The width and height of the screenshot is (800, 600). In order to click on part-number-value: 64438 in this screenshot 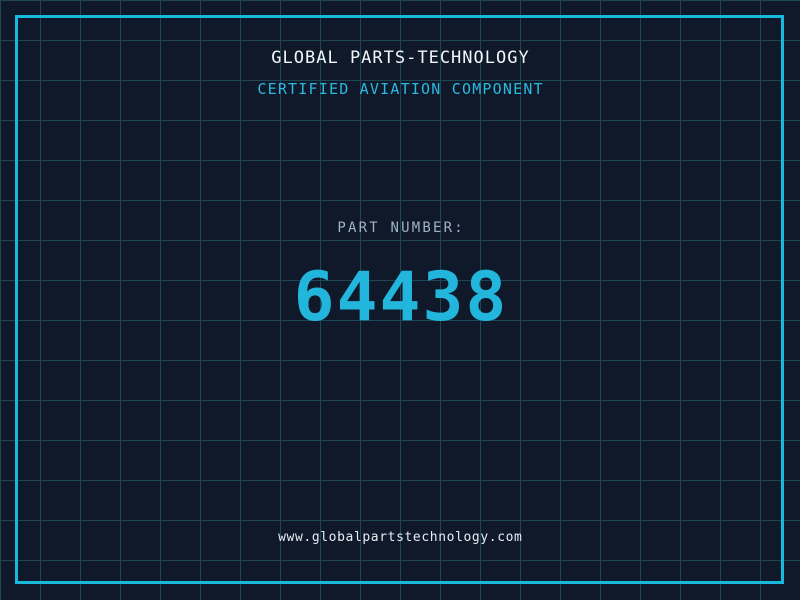, I will do `click(401, 297)`.